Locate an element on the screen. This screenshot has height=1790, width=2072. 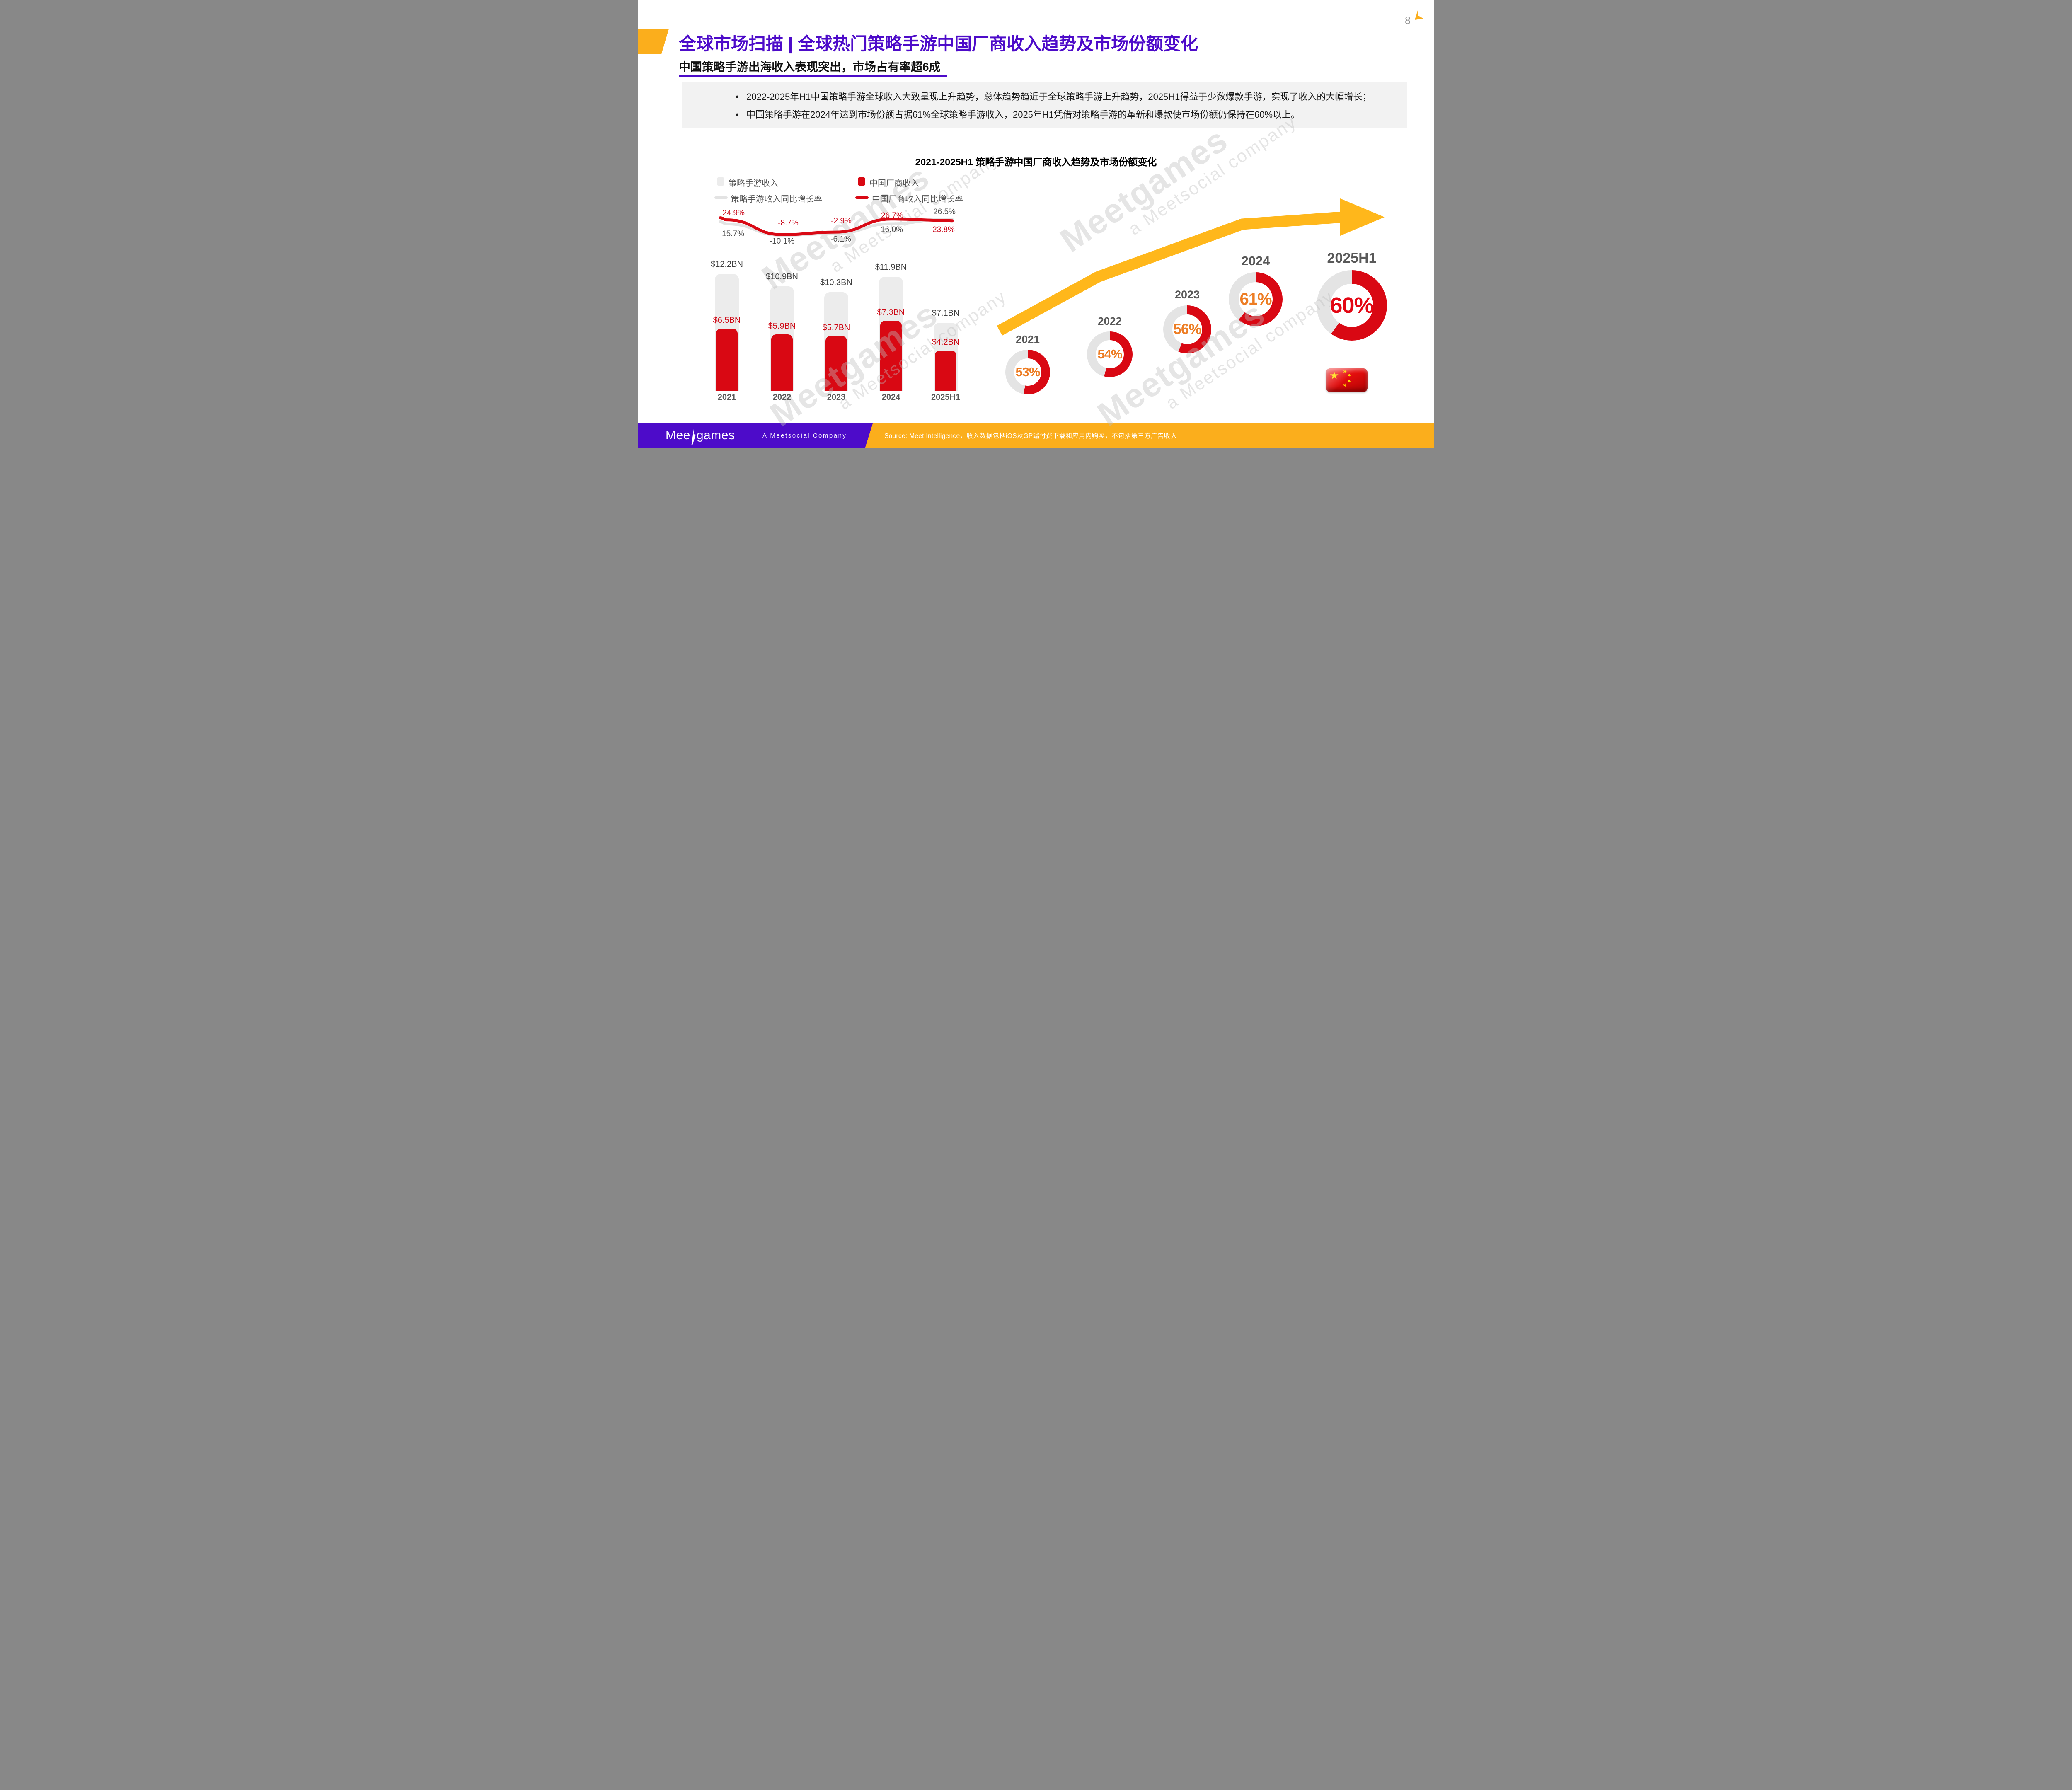
donut-percent-label: 53% is located at coordinates (1027, 372).